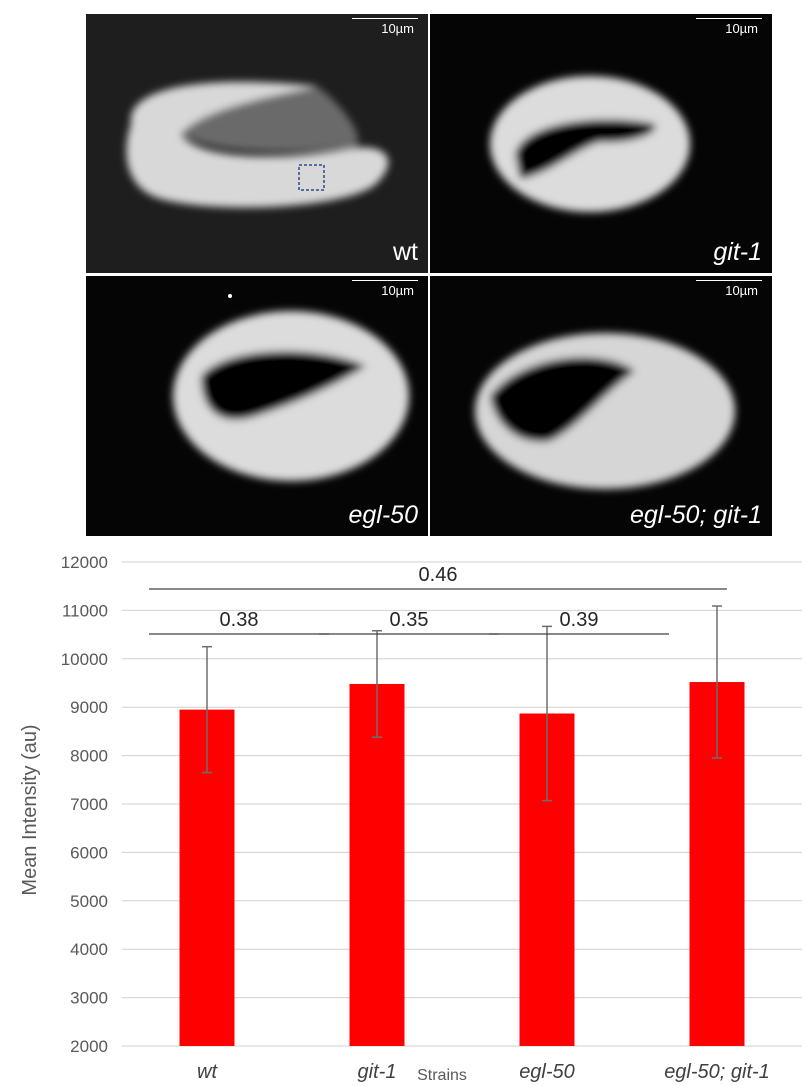 The width and height of the screenshot is (802, 1086). I want to click on y-tick-label: 4000, so click(89, 949).